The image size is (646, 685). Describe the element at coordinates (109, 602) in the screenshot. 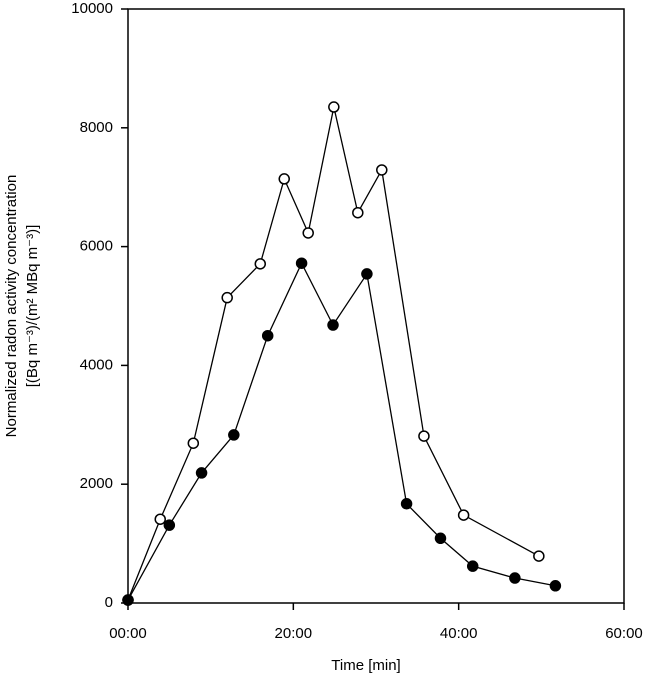

I see `y-tick-label: 0` at that location.